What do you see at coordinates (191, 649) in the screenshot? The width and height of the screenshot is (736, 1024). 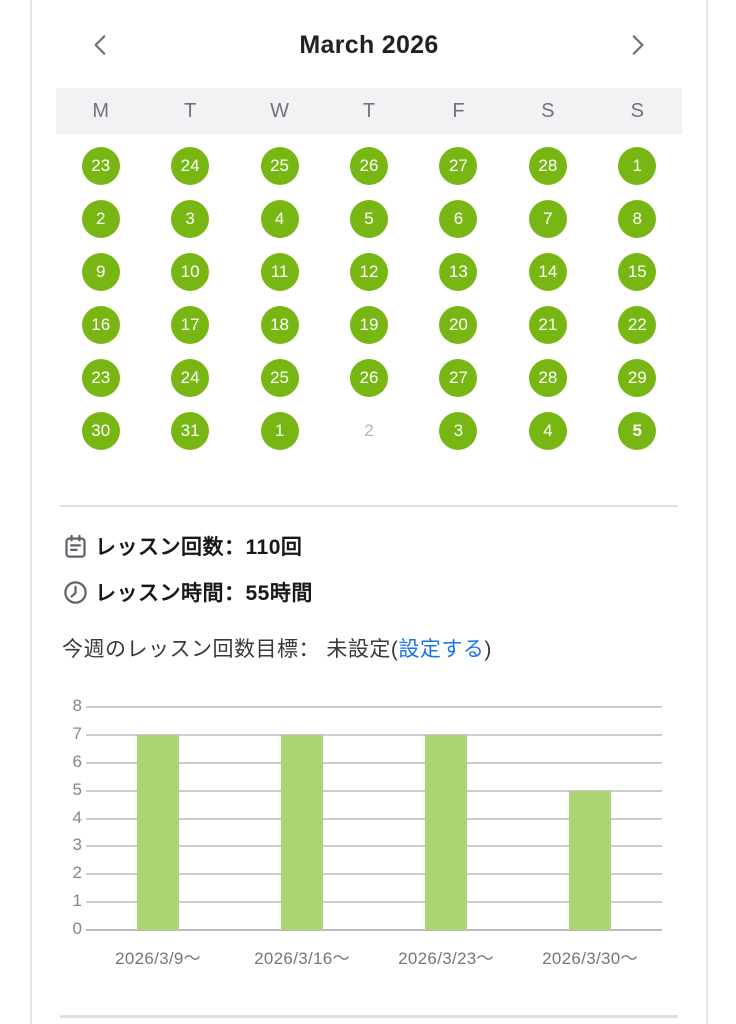 I see `goal-label: 今週のレッスン回数目標：` at bounding box center [191, 649].